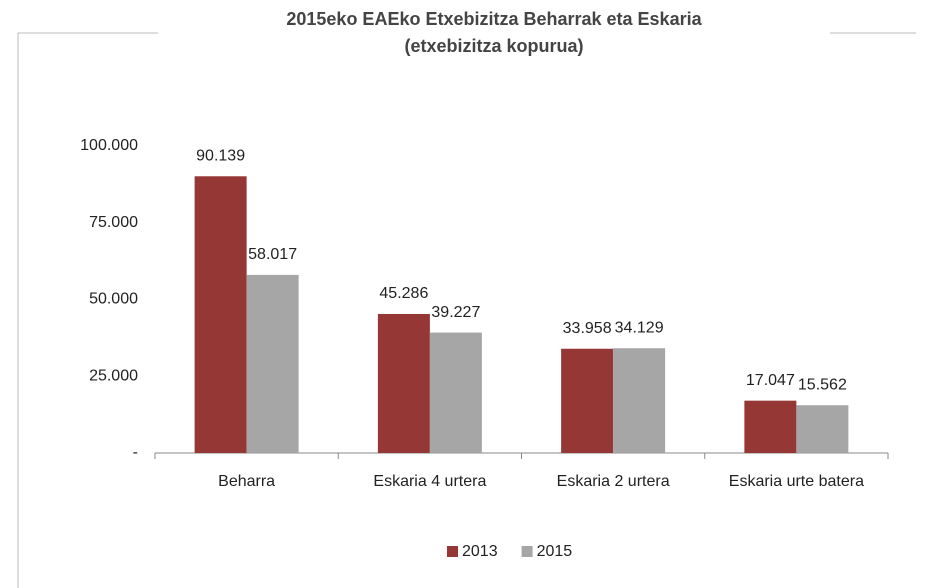 This screenshot has width=934, height=588. What do you see at coordinates (113, 299) in the screenshot?
I see `y-tick-label: 50.000` at bounding box center [113, 299].